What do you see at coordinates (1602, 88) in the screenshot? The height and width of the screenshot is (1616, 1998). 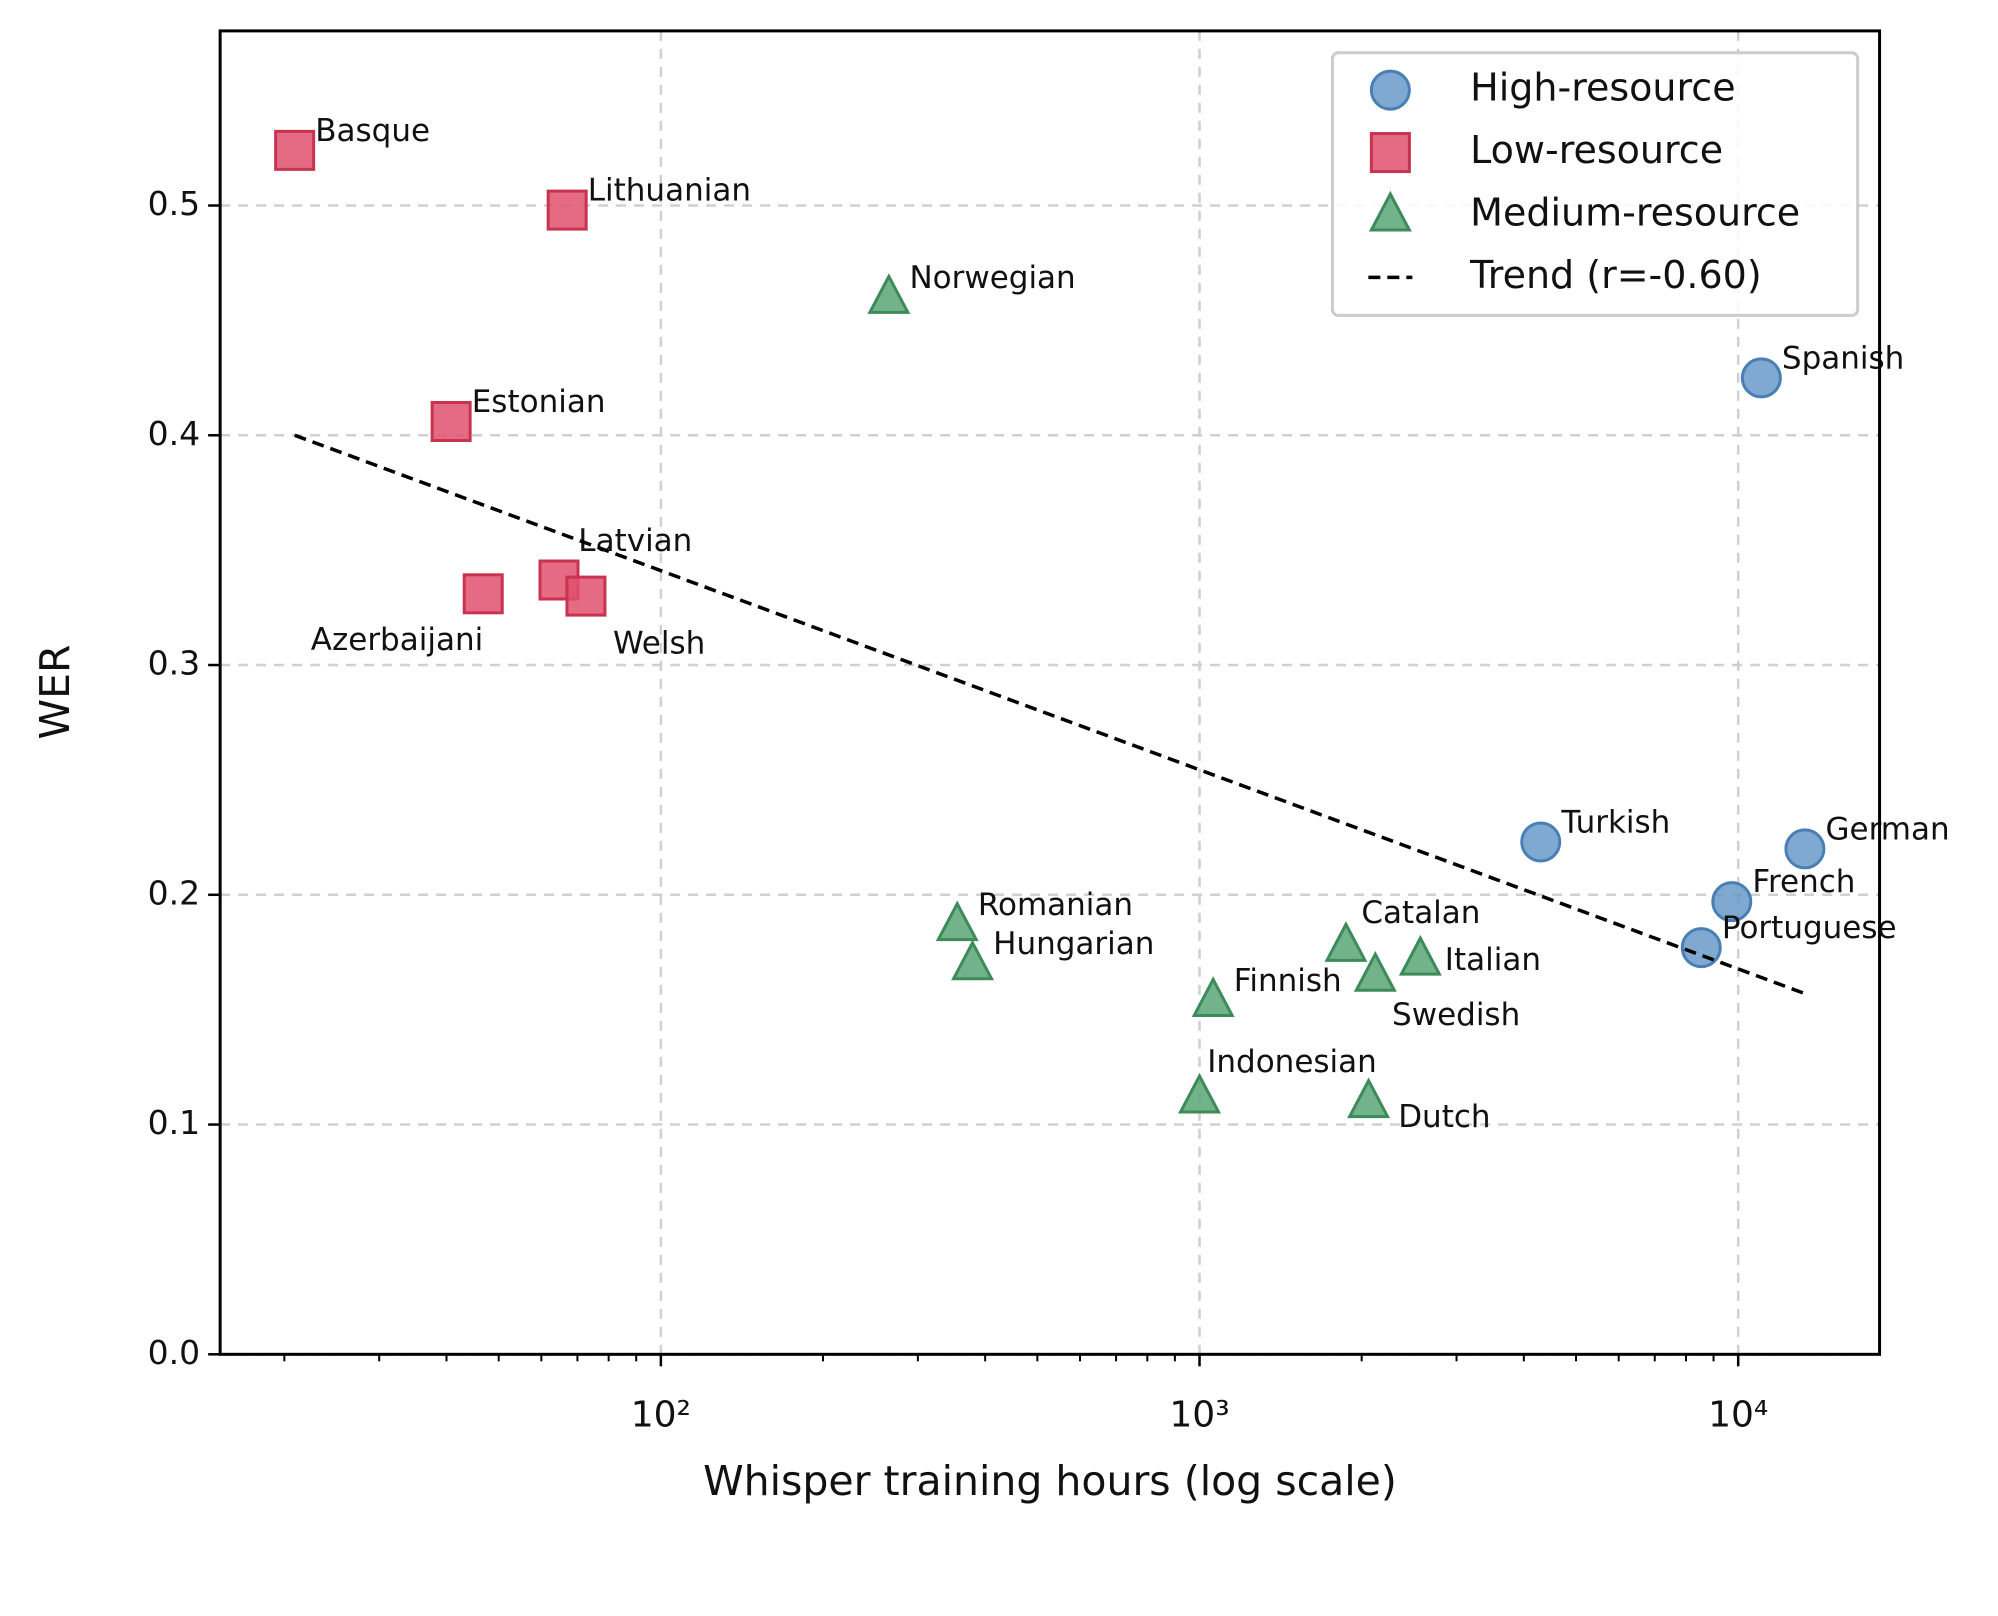 I see `legend-label: High-resource` at bounding box center [1602, 88].